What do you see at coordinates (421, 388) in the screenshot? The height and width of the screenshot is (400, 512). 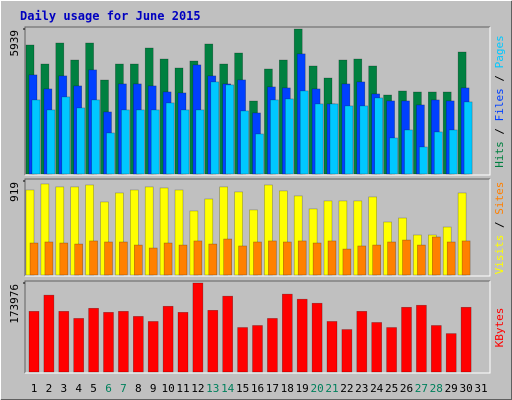 I see `x-tick-label: 27` at bounding box center [421, 388].